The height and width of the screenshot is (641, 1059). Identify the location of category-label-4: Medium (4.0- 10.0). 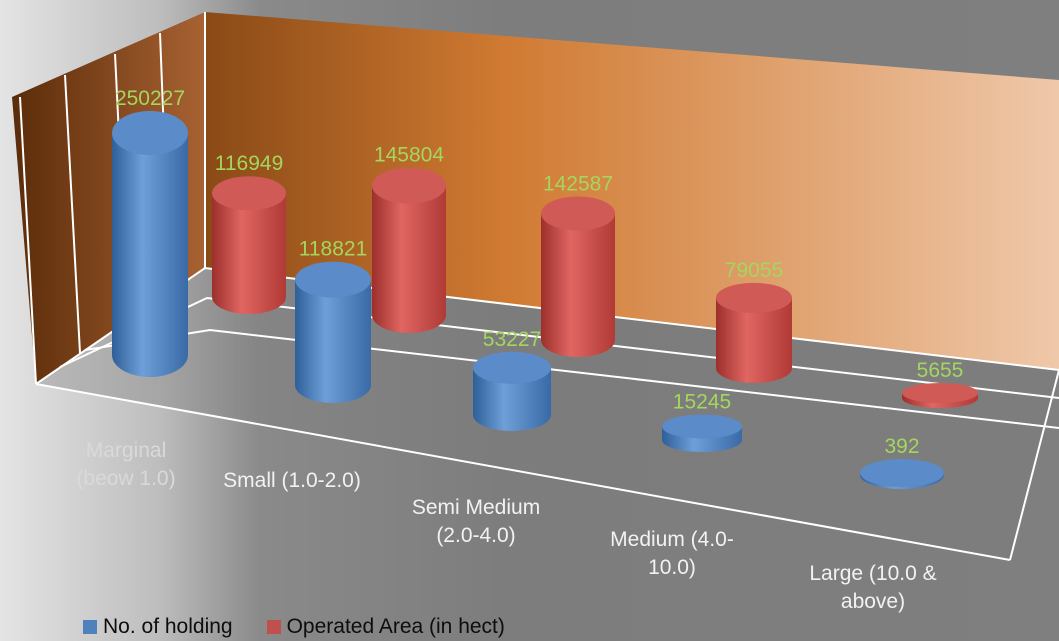
(672, 553).